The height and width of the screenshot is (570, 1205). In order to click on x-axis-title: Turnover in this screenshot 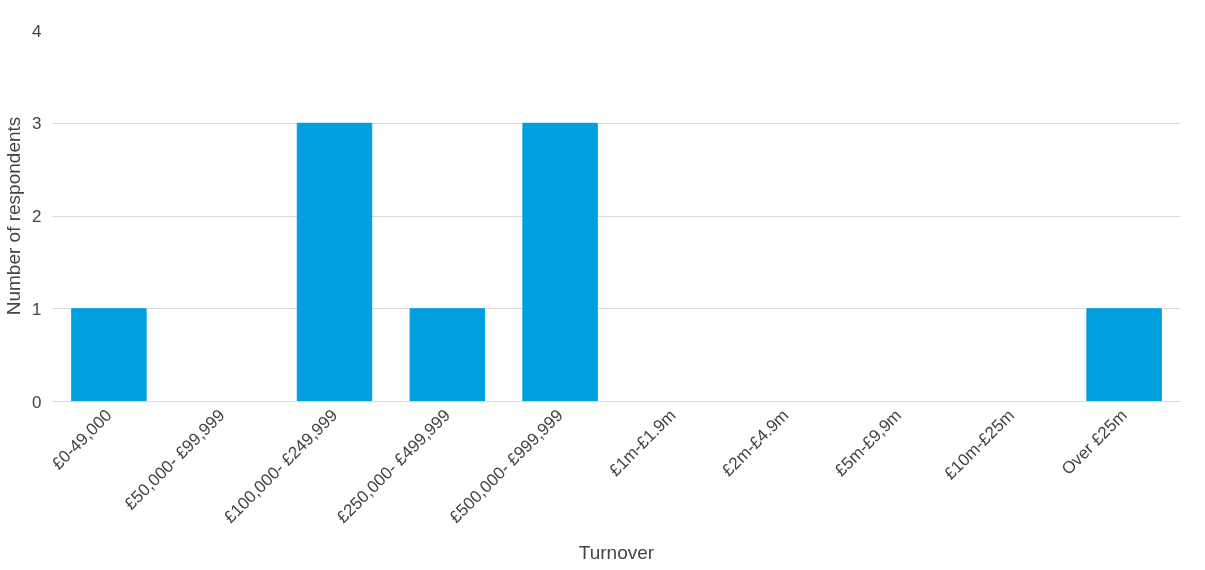, I will do `click(616, 552)`.